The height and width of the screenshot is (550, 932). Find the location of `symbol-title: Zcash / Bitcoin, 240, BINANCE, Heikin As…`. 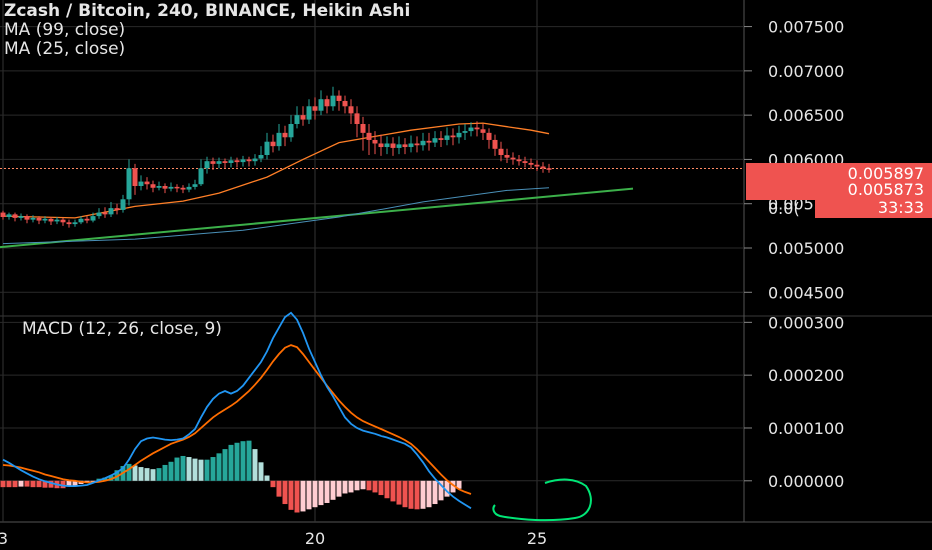

symbol-title: Zcash / Bitcoin, 240, BINANCE, Heikin As… is located at coordinates (207, 11).